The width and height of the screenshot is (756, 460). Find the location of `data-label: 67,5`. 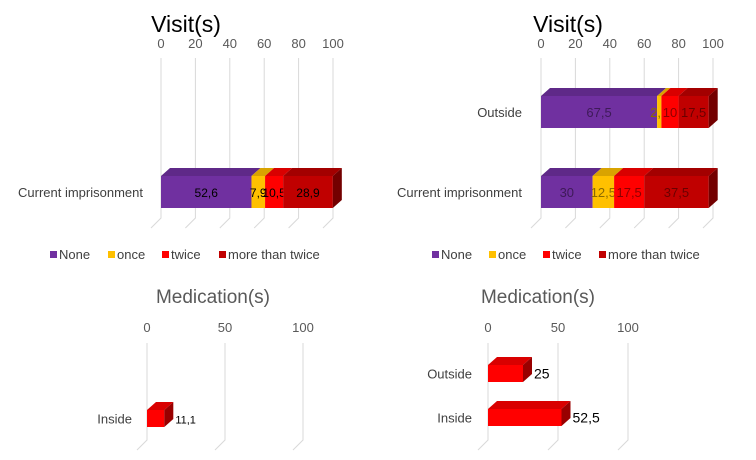

data-label: 67,5 is located at coordinates (598, 112).